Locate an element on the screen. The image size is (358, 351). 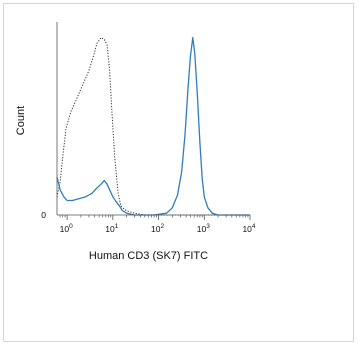
x-tick-label: 10⁴ is located at coordinates (248, 228).